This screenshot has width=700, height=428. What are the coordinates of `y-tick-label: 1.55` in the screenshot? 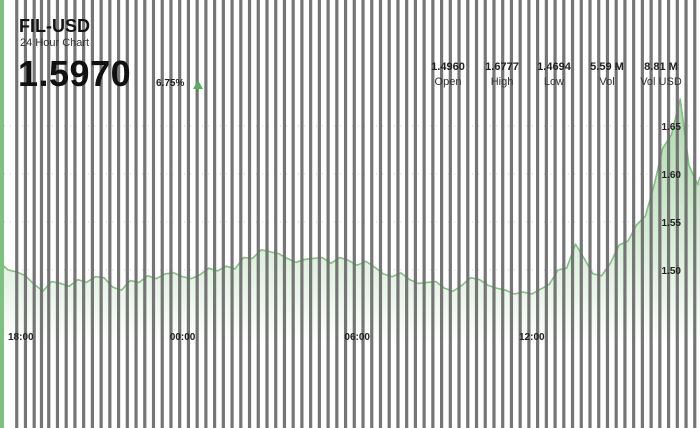 It's located at (672, 223).